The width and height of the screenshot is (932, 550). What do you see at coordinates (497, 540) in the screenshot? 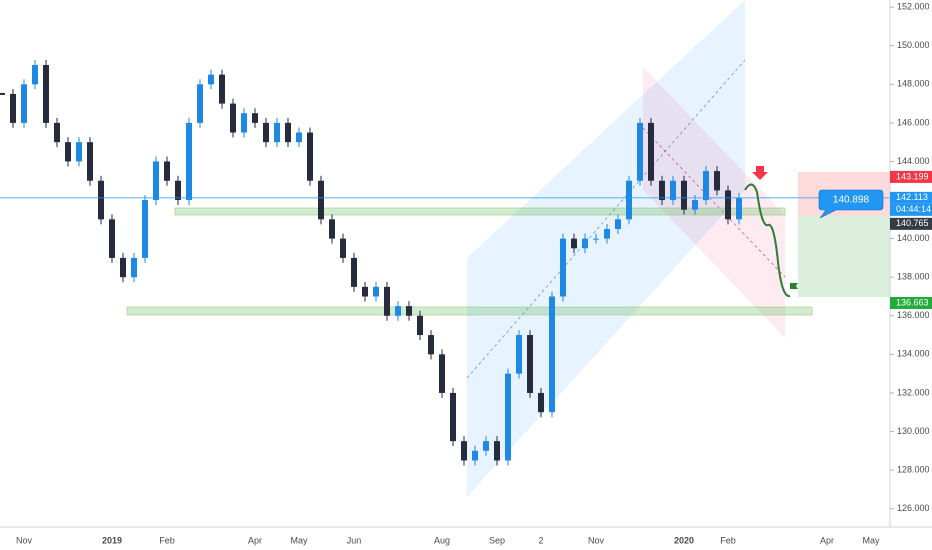
I see `x-tick-label: Sep` at bounding box center [497, 540].